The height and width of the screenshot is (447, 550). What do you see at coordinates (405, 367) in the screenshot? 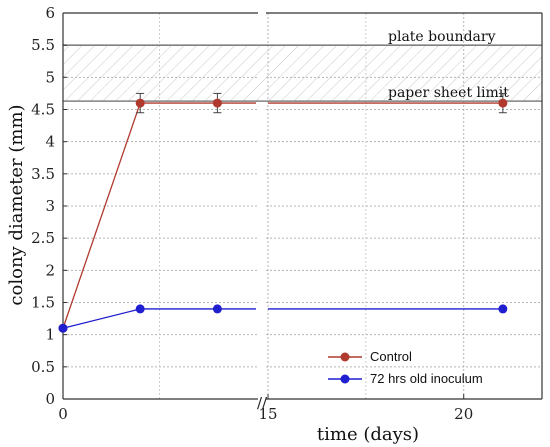
I see `legend: Control 72 hrs old inoculum` at bounding box center [405, 367].